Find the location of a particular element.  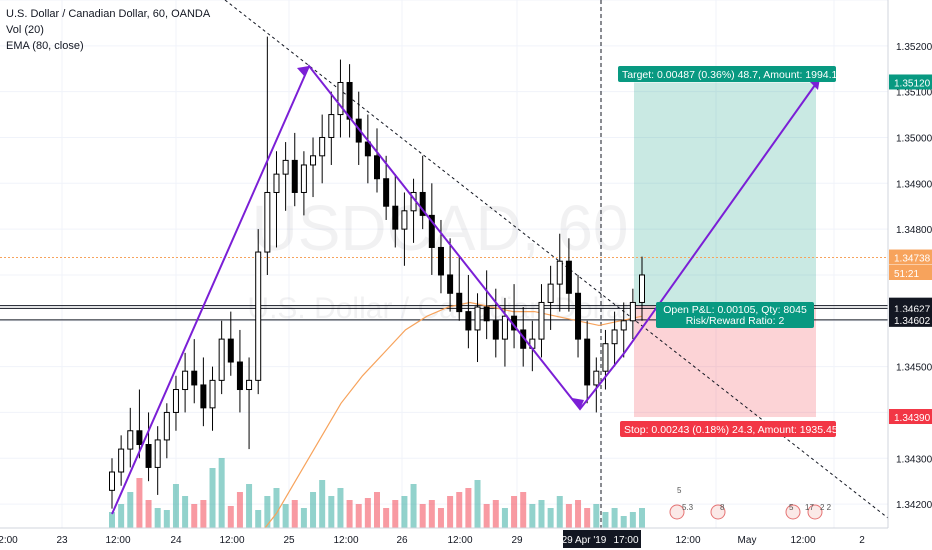

event-count-label: 8 is located at coordinates (722, 507).